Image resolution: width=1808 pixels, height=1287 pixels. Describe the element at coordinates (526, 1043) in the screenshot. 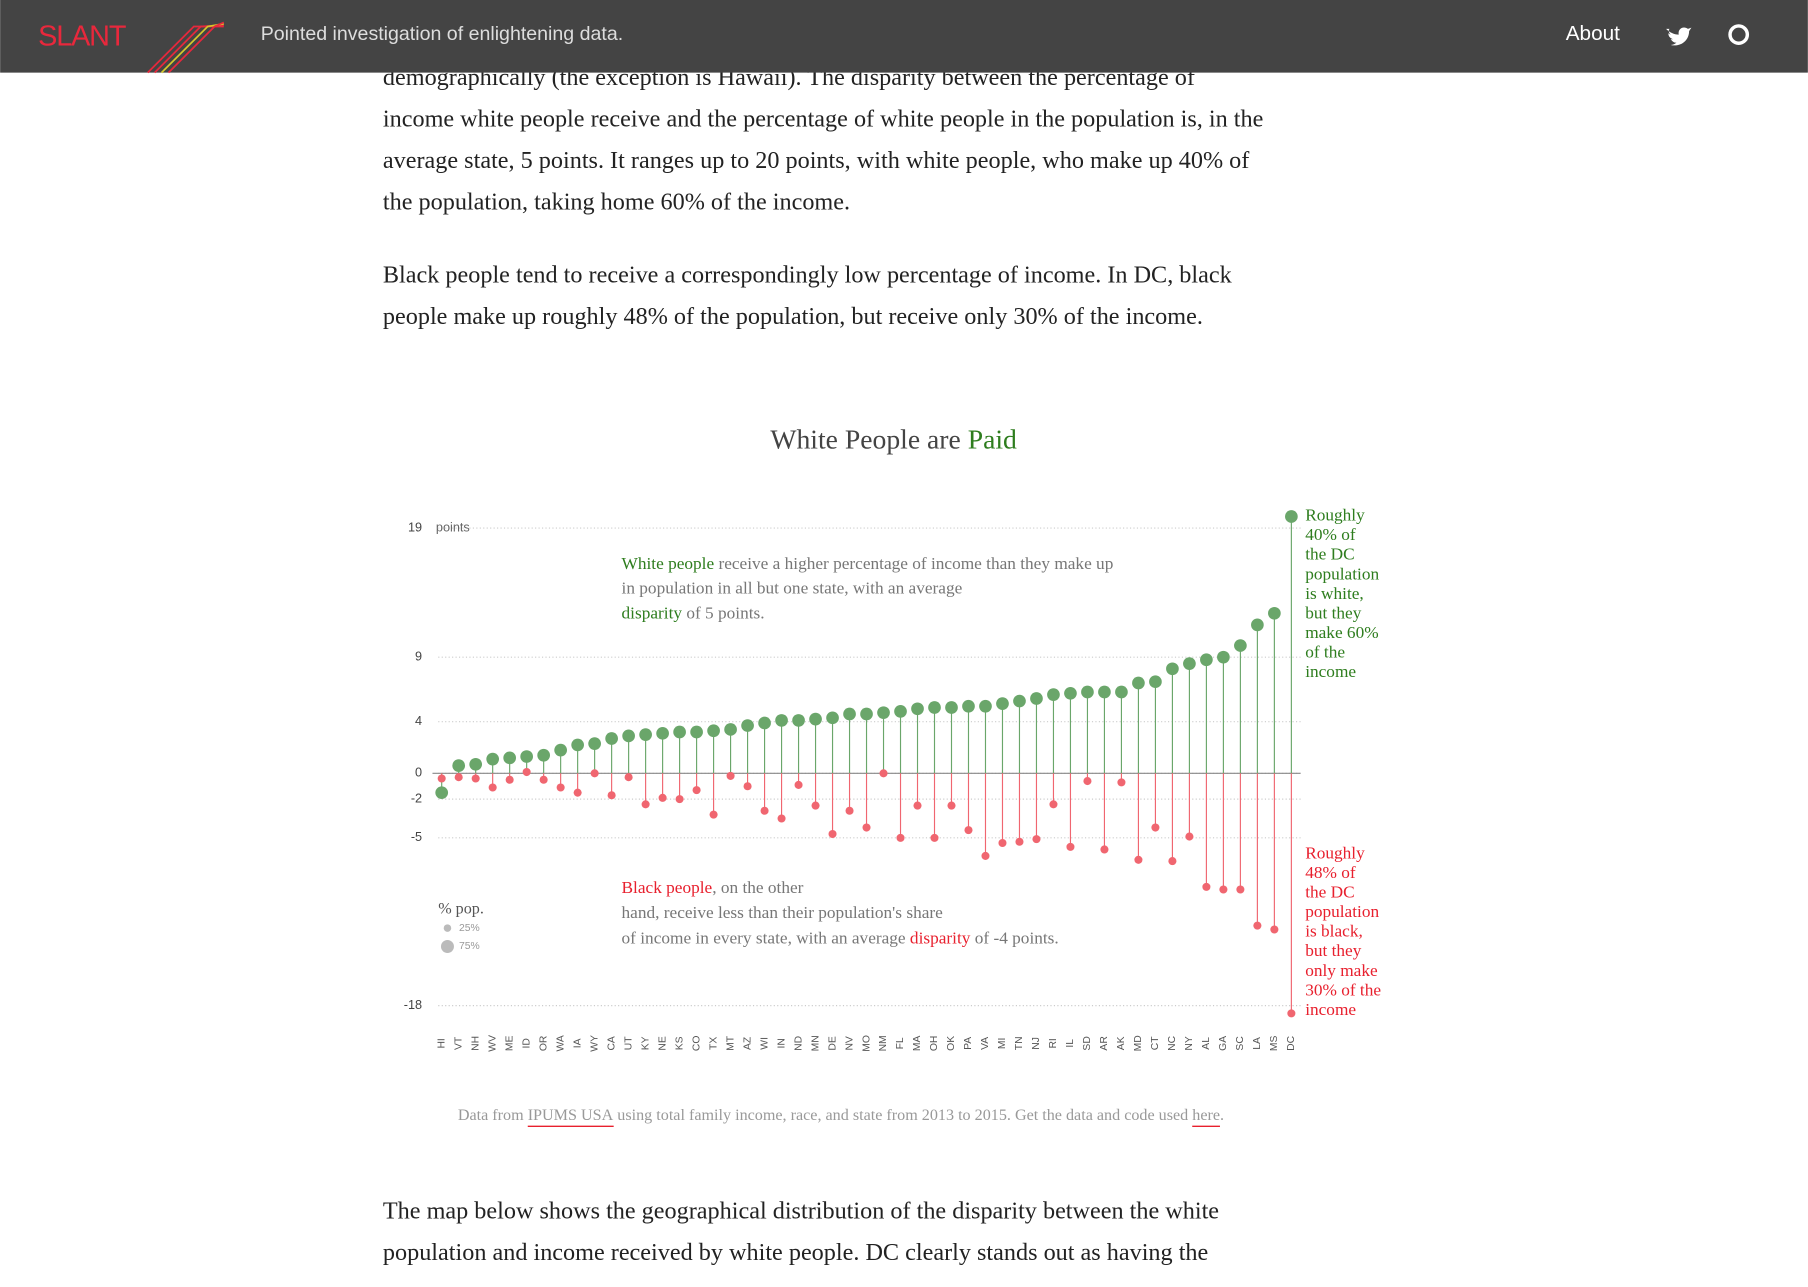

I see `x-tick-label: ID` at that location.